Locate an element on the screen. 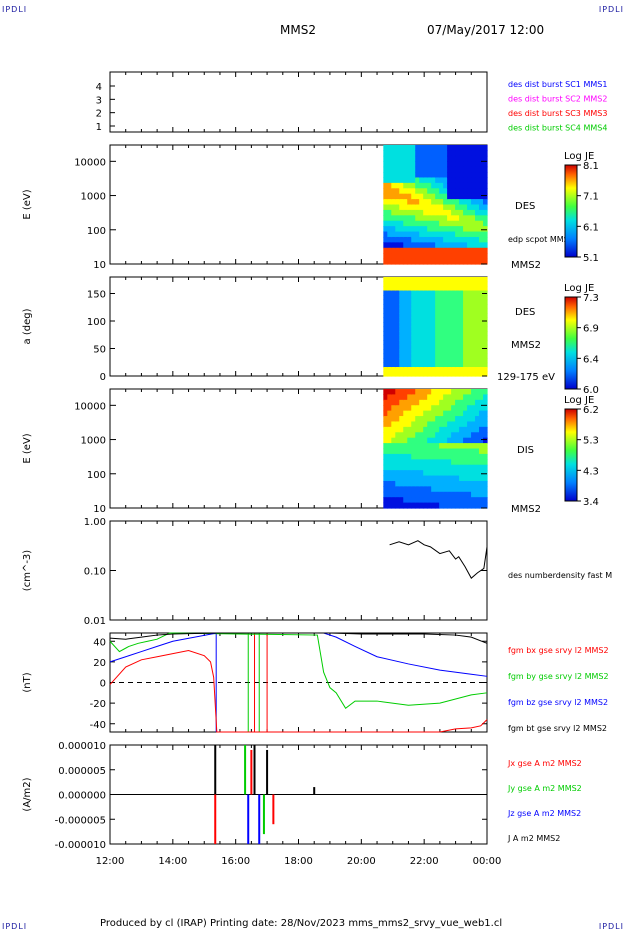 This screenshot has height=934, width=630. des-energy-colorbar-label: 5.1 is located at coordinates (591, 258).